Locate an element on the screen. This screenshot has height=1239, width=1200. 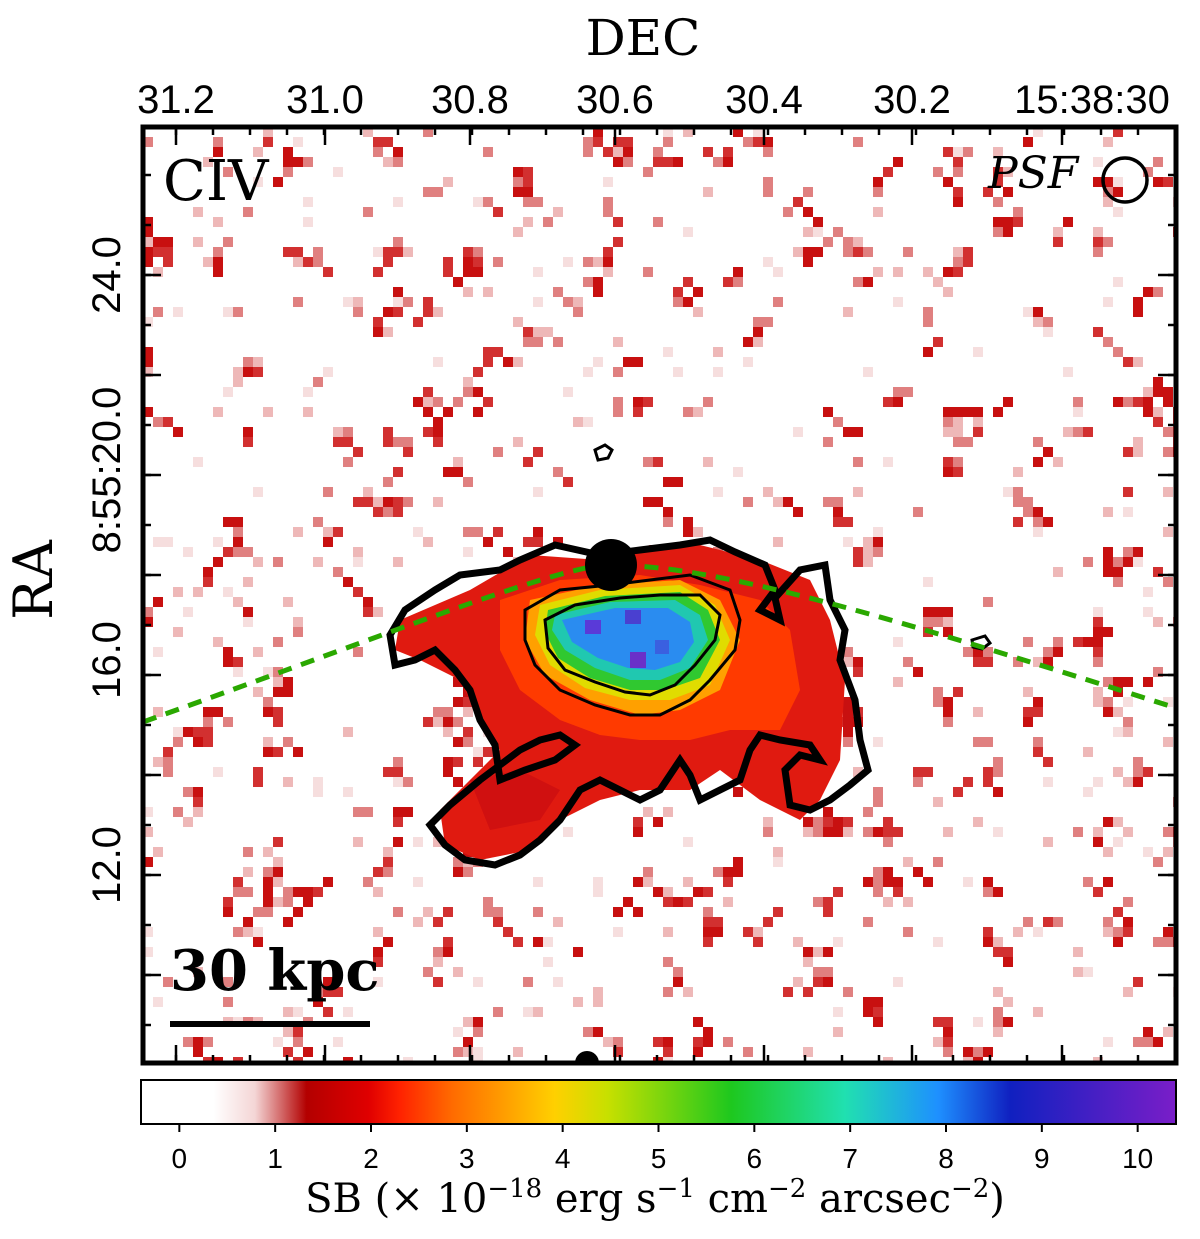
y-tick-label: 16.0 is located at coordinates (107, 660).